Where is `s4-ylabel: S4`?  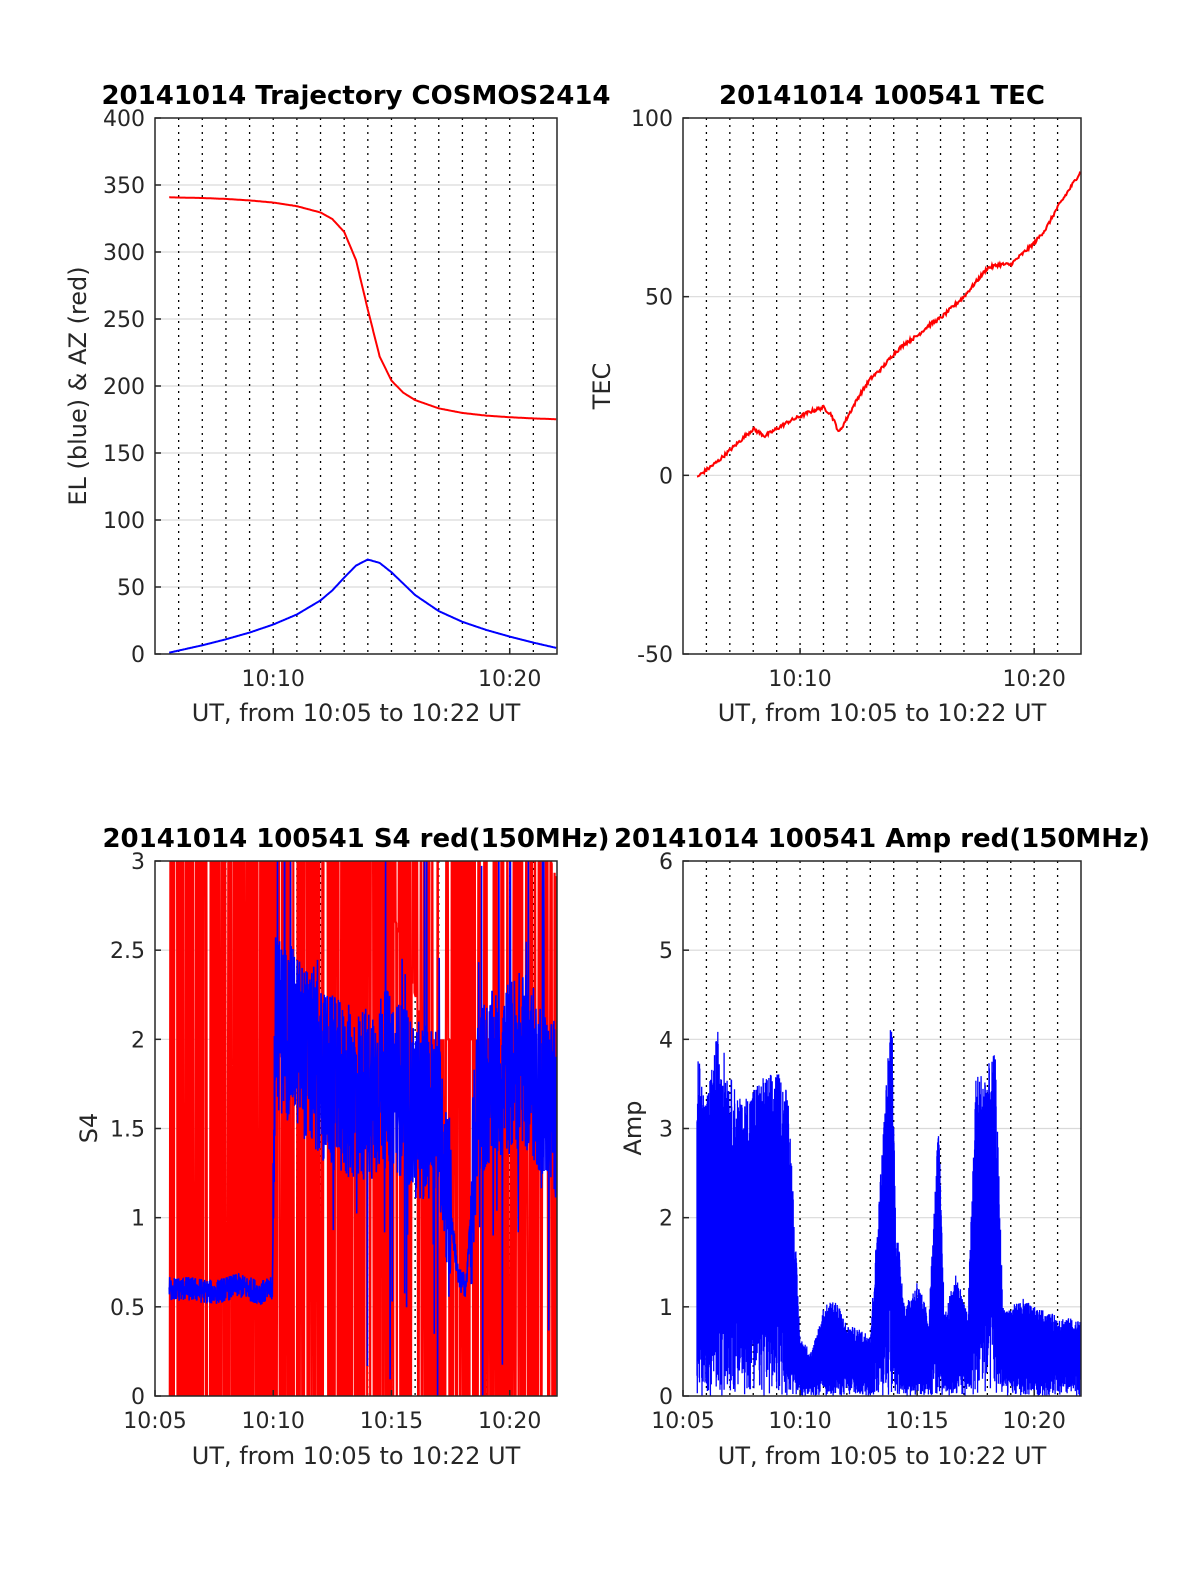
s4-ylabel: S4 is located at coordinates (89, 1128).